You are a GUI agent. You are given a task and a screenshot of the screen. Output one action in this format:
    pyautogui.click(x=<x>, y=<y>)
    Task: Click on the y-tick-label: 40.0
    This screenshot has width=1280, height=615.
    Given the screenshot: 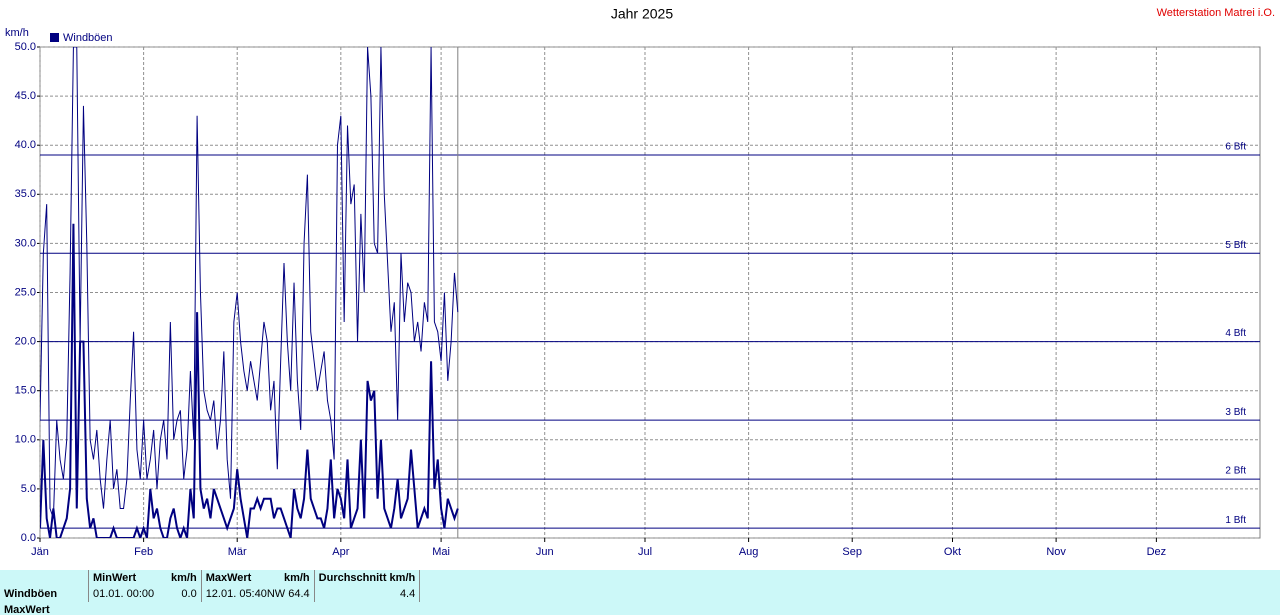 What is the action you would take?
    pyautogui.click(x=25, y=145)
    